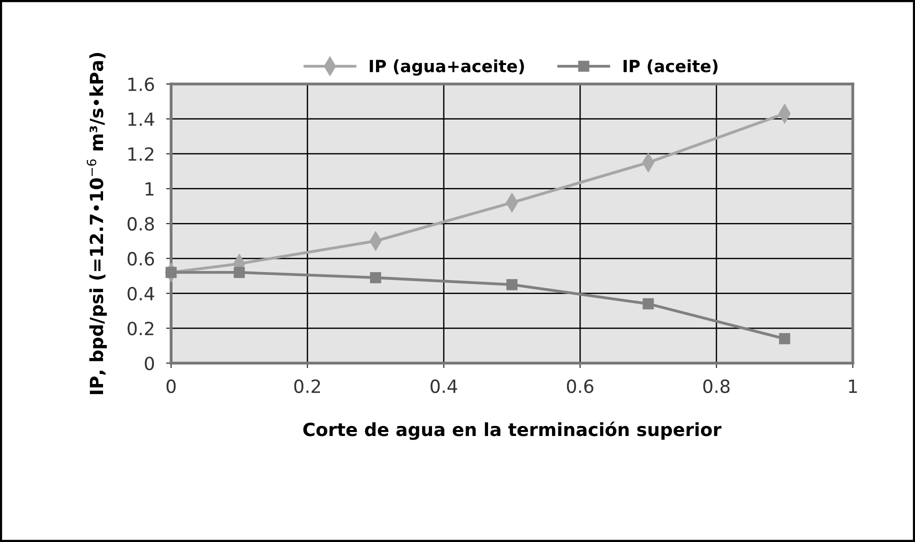 The width and height of the screenshot is (915, 542). What do you see at coordinates (307, 386) in the screenshot?
I see `x-tick-label: 0.2` at bounding box center [307, 386].